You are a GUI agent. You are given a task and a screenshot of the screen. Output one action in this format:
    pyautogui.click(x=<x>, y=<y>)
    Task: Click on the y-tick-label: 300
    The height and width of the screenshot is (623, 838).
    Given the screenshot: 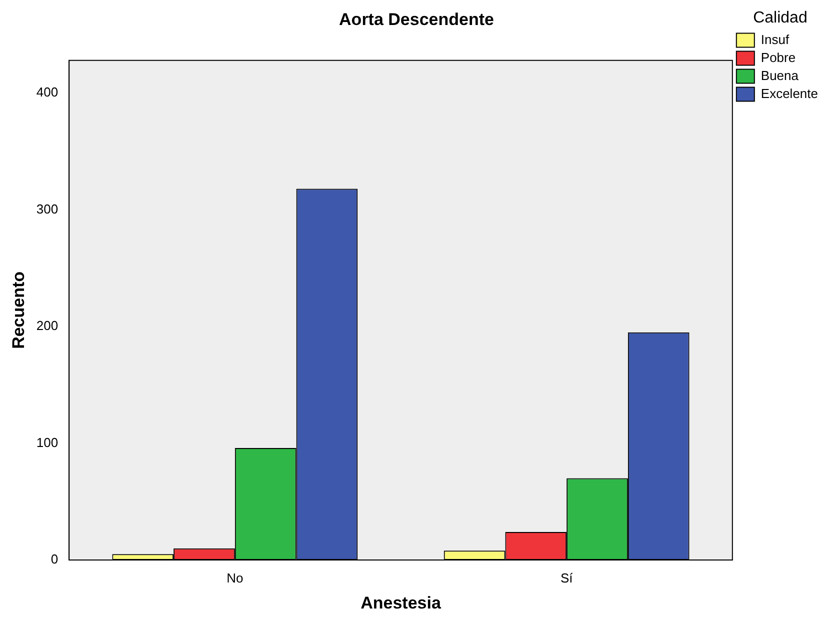 What is the action you would take?
    pyautogui.click(x=47, y=208)
    